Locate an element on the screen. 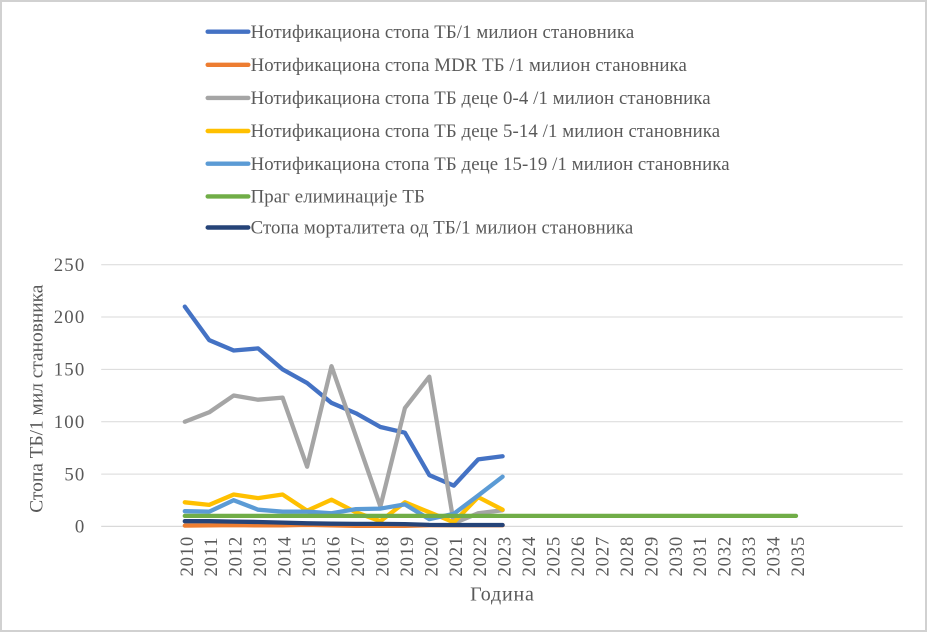 This screenshot has width=927, height=632. svg-text: 2030 is located at coordinates (676, 556).